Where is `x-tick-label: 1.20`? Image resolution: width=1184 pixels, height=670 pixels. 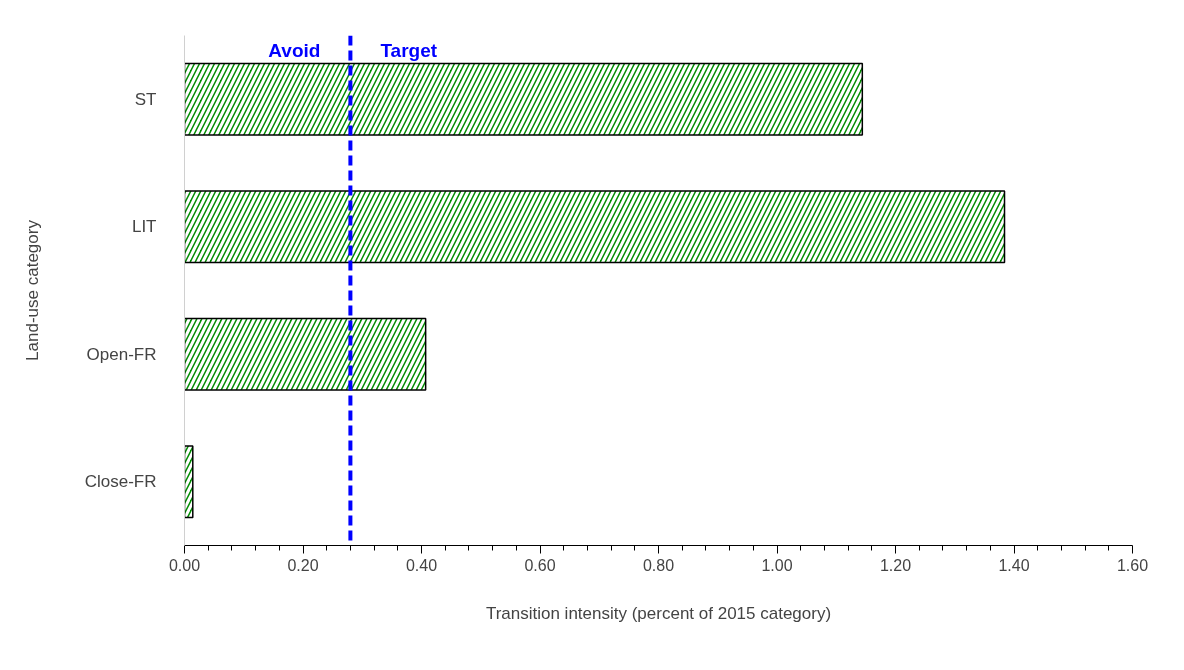 x-tick-label: 1.20 is located at coordinates (895, 565).